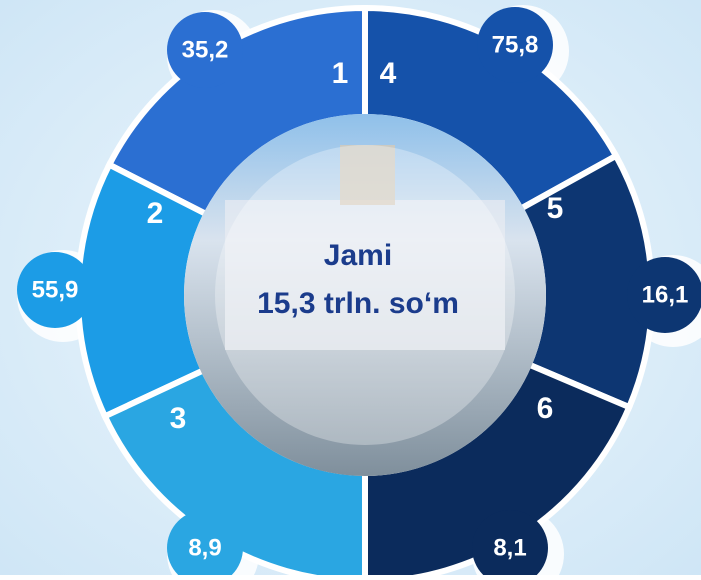 The width and height of the screenshot is (701, 580). I want to click on segment-number: 4, so click(388, 73).